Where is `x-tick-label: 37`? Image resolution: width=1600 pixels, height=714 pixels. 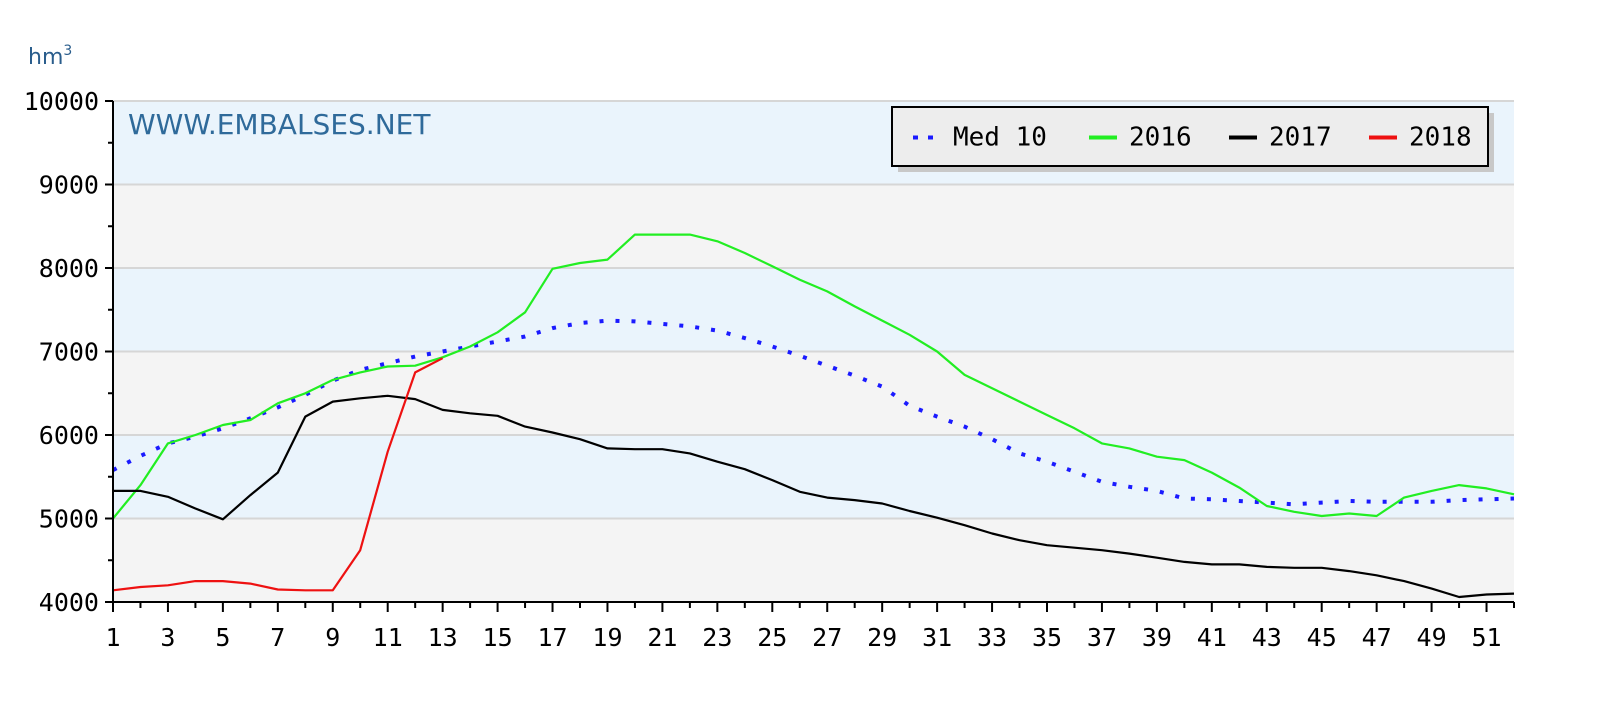 x-tick-label: 37 is located at coordinates (1102, 637).